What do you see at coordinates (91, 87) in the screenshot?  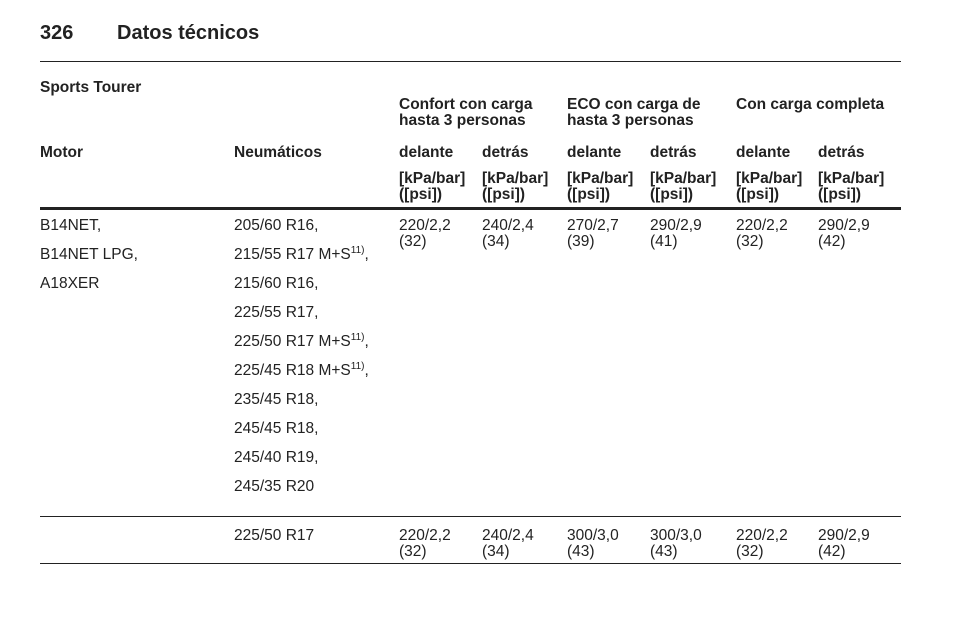 I see `section-title: Sports Tourer` at bounding box center [91, 87].